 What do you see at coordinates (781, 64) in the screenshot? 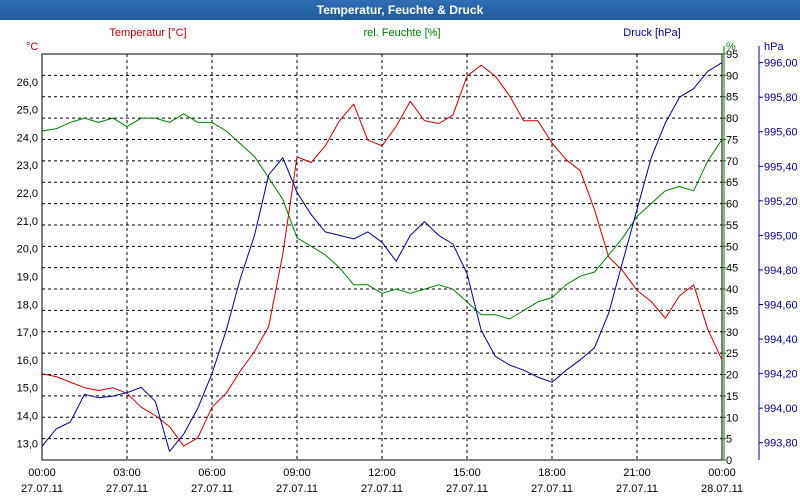
I see `pressure-tick-label: 996,00` at bounding box center [781, 64].